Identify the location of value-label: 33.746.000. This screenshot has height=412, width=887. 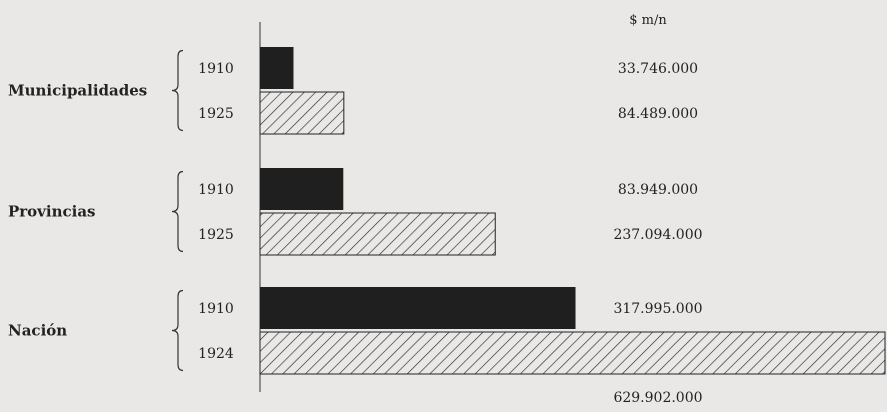
(658, 69).